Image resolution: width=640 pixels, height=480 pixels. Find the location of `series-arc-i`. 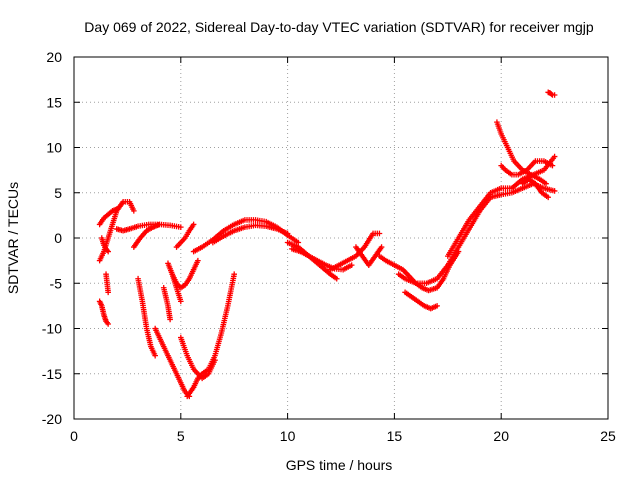

series-arc-i is located at coordinates (166, 303).